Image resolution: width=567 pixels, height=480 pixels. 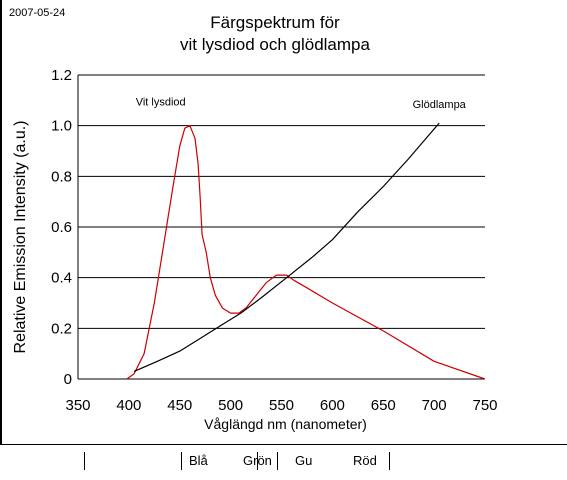 I want to click on y-tick-label: 0, so click(x=68, y=379).